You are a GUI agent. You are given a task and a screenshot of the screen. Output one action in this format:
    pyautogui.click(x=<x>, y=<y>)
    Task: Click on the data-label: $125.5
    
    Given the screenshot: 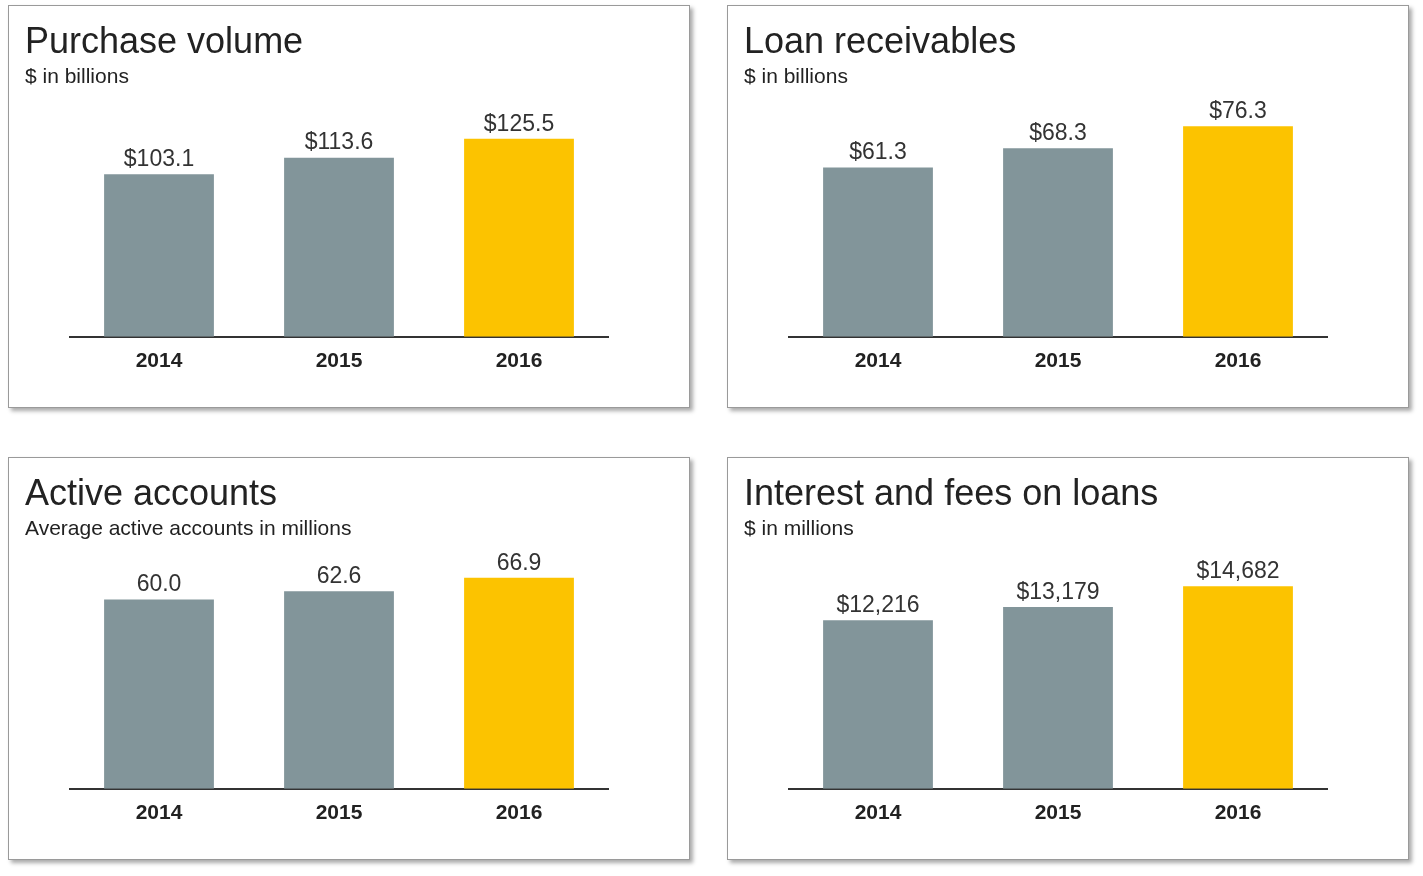 What is the action you would take?
    pyautogui.click(x=519, y=122)
    